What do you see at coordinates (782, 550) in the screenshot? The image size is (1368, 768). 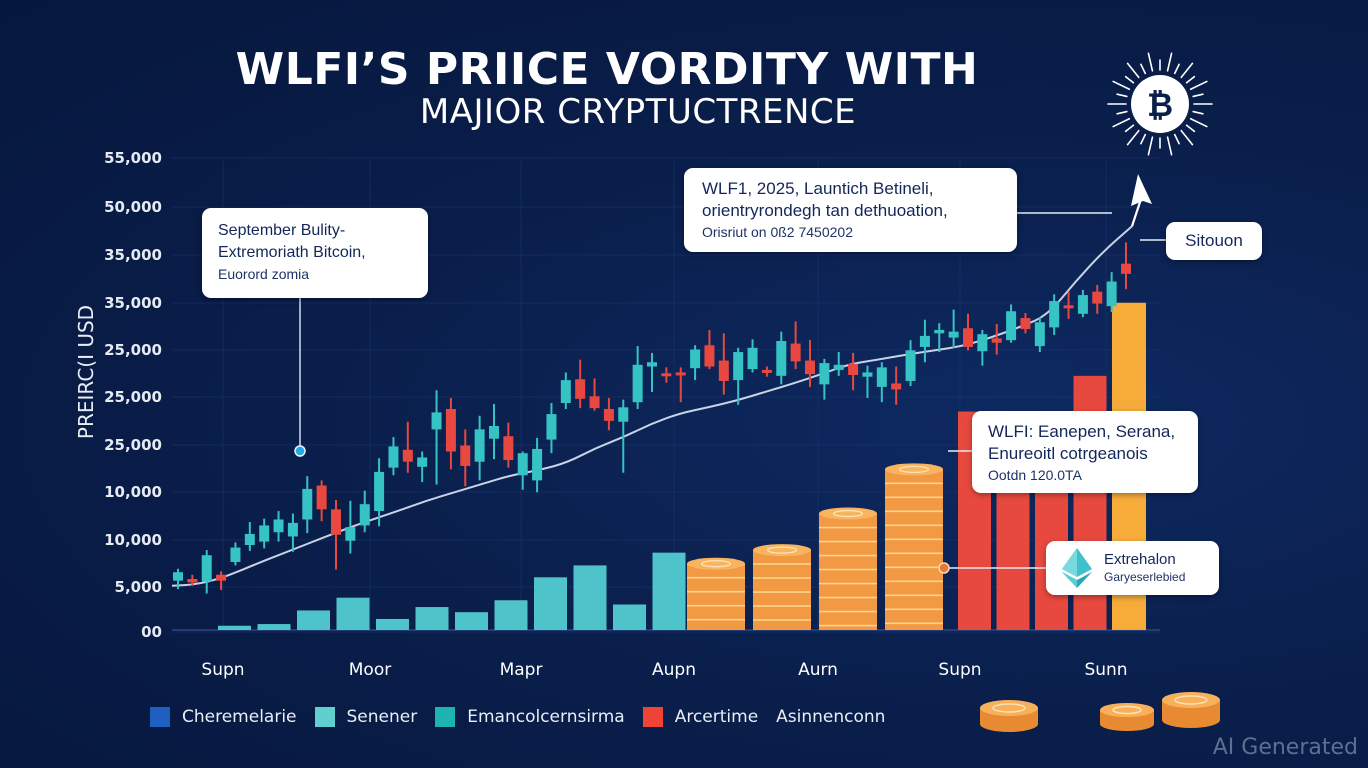 I see `coin-emblem` at bounding box center [782, 550].